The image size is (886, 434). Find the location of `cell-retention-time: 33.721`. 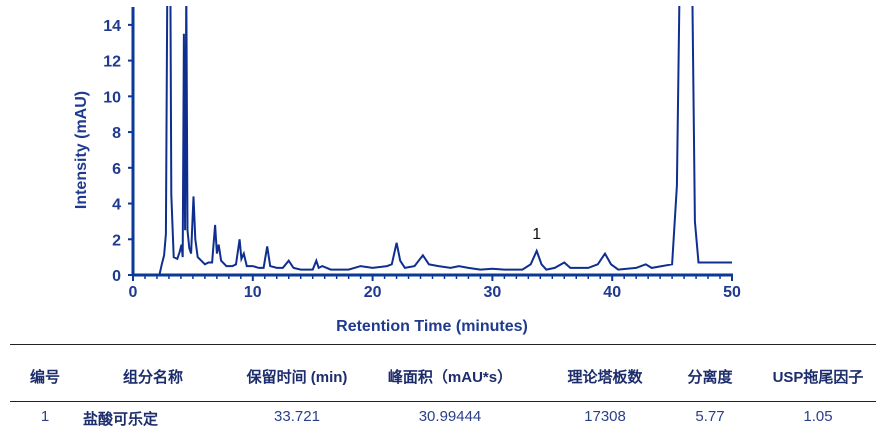

cell-retention-time: 33.721 is located at coordinates (297, 416).